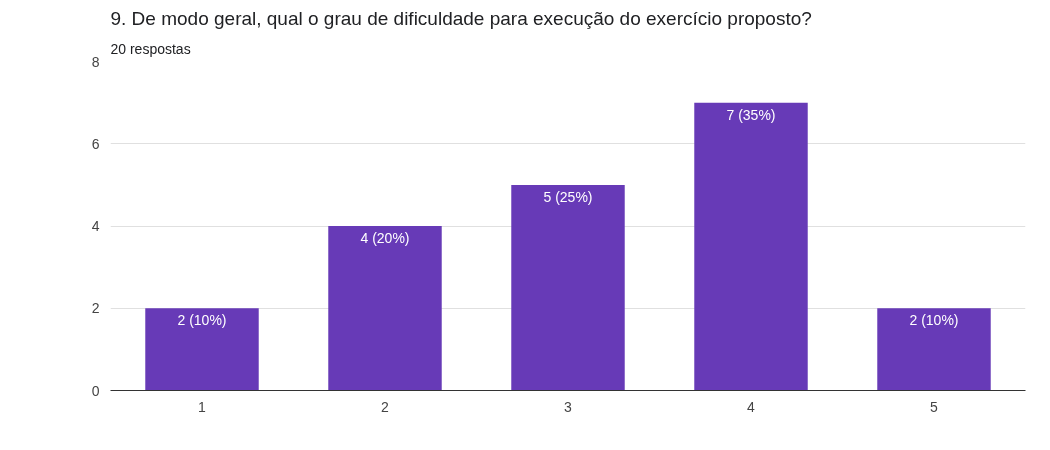 This screenshot has width=1050, height=450. Describe the element at coordinates (95, 226) in the screenshot. I see `y-tick-label: 4` at that location.